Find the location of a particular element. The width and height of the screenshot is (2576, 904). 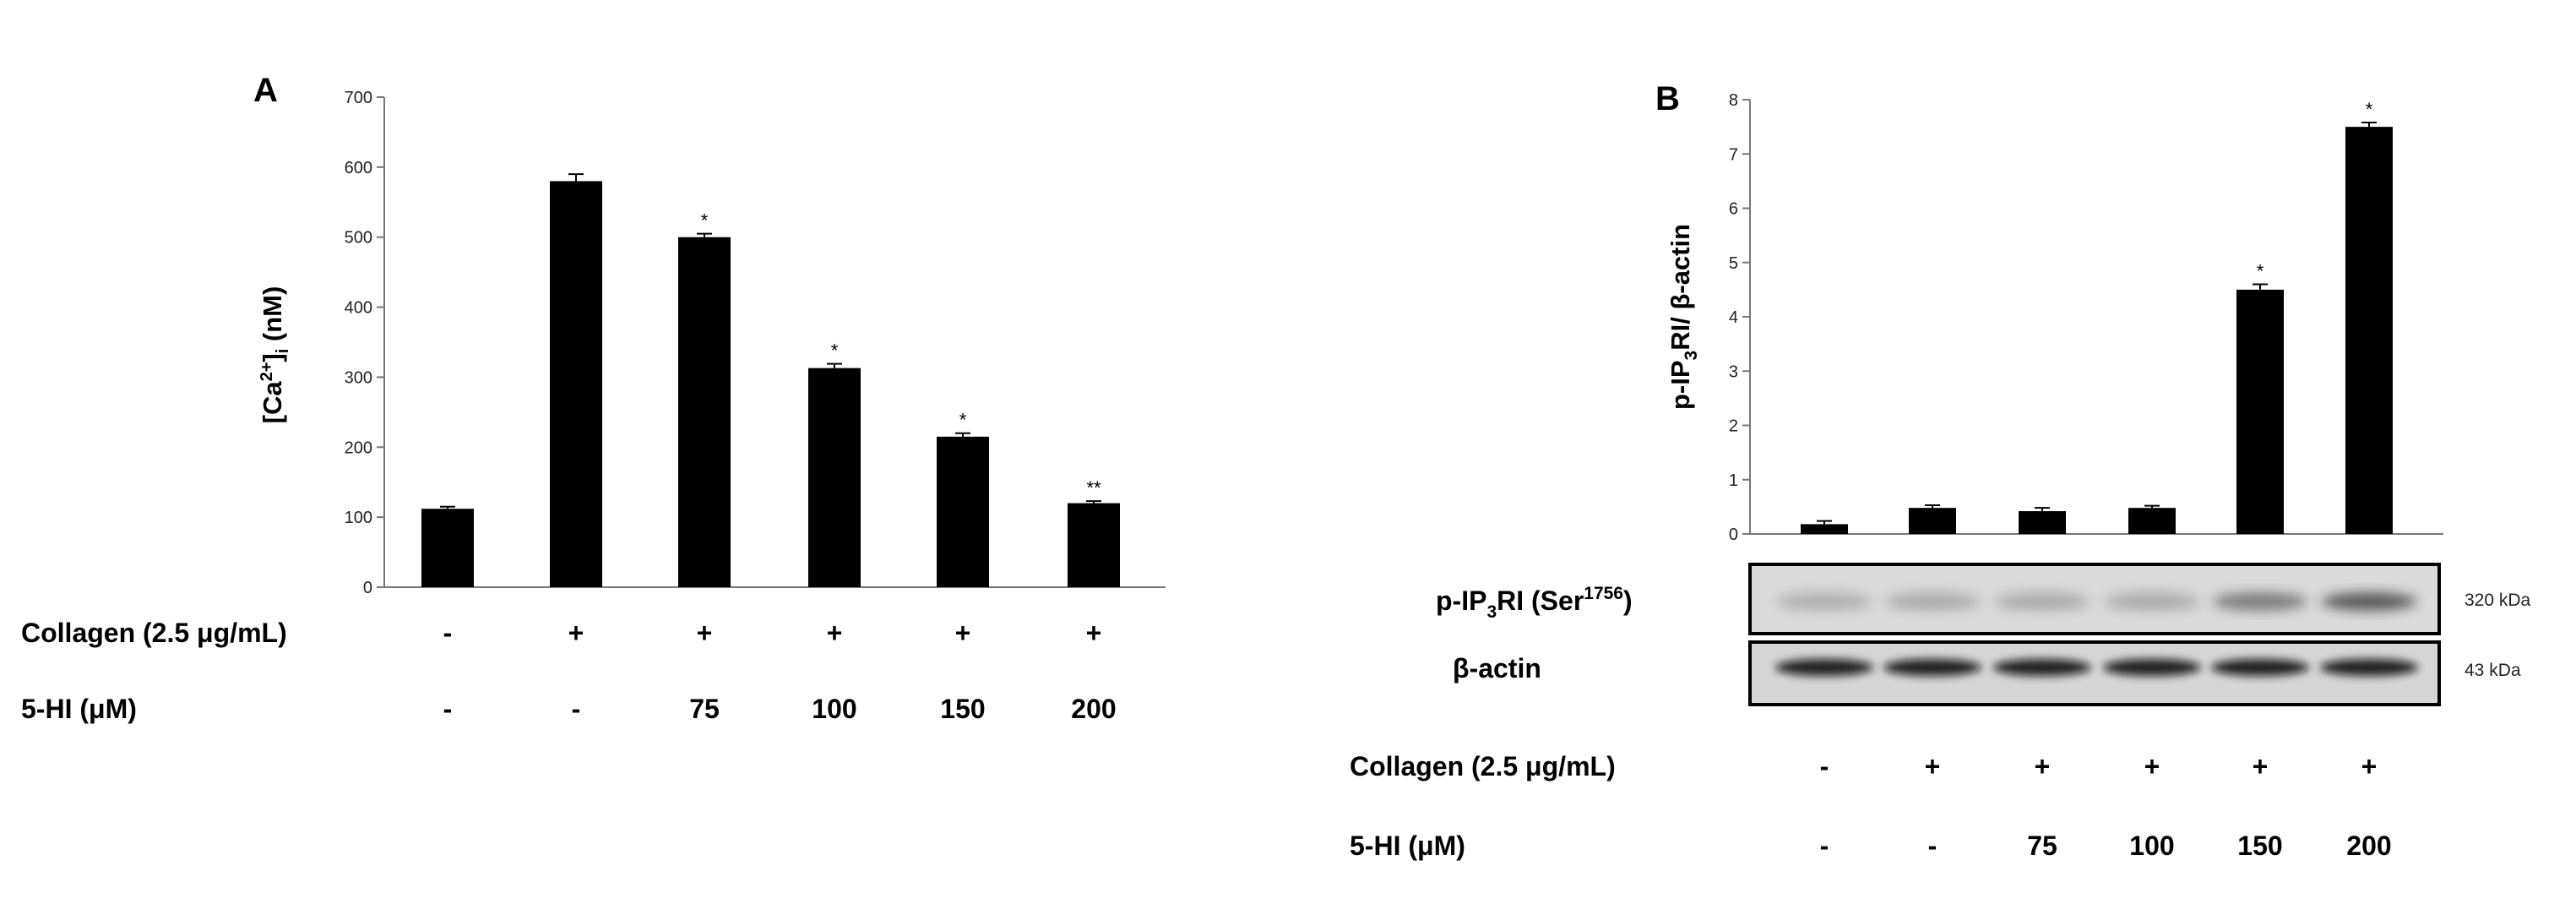

panel-a-bars: ***** is located at coordinates (770, 380).